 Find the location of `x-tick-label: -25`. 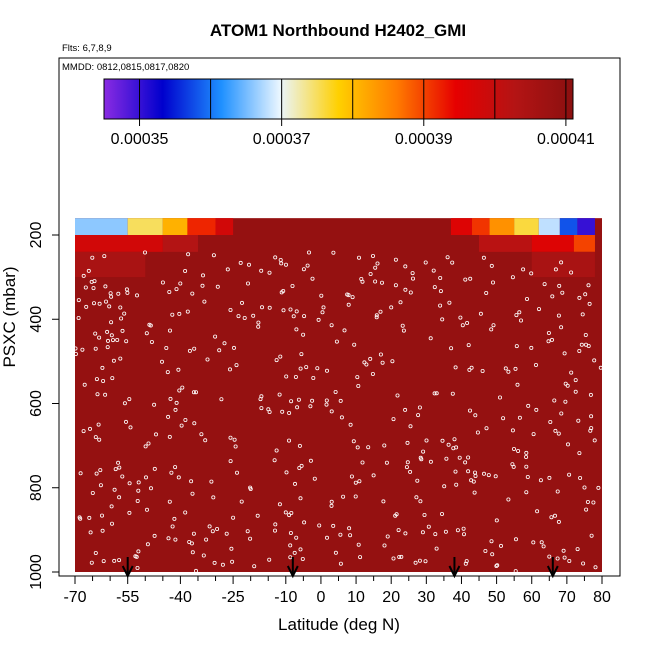

x-tick-label: -25 is located at coordinates (233, 597).